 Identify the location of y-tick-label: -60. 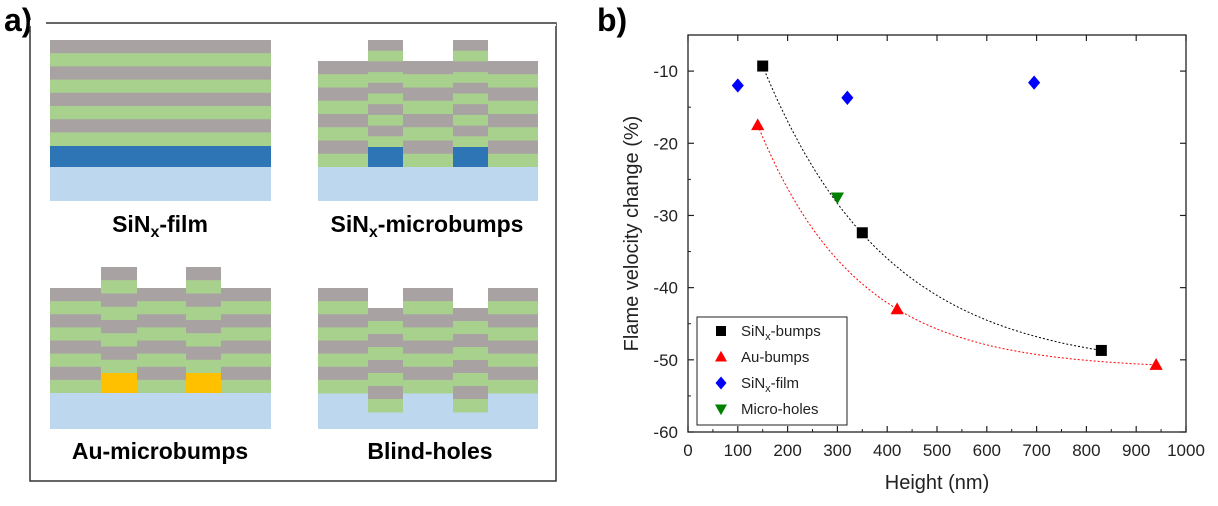
(665, 432).